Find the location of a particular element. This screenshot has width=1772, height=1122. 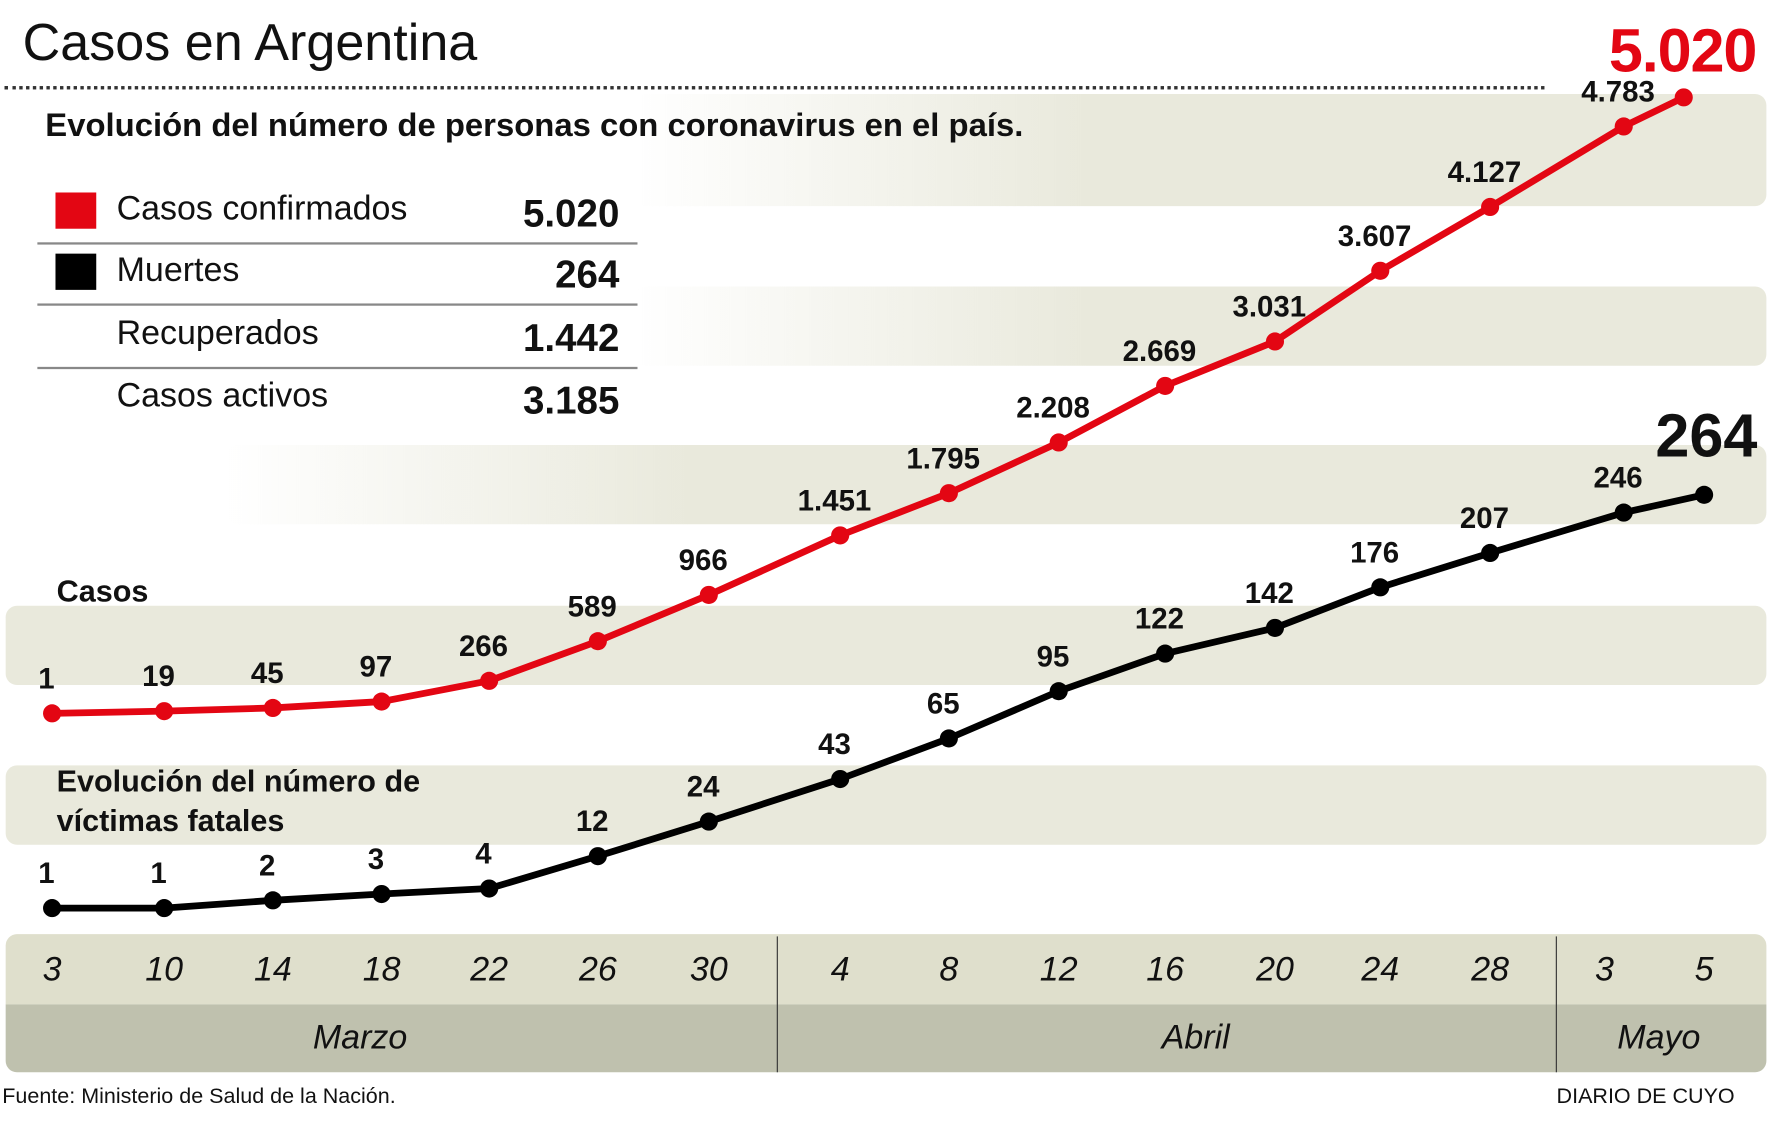

cases-data-label: 1.795 is located at coordinates (943, 458).